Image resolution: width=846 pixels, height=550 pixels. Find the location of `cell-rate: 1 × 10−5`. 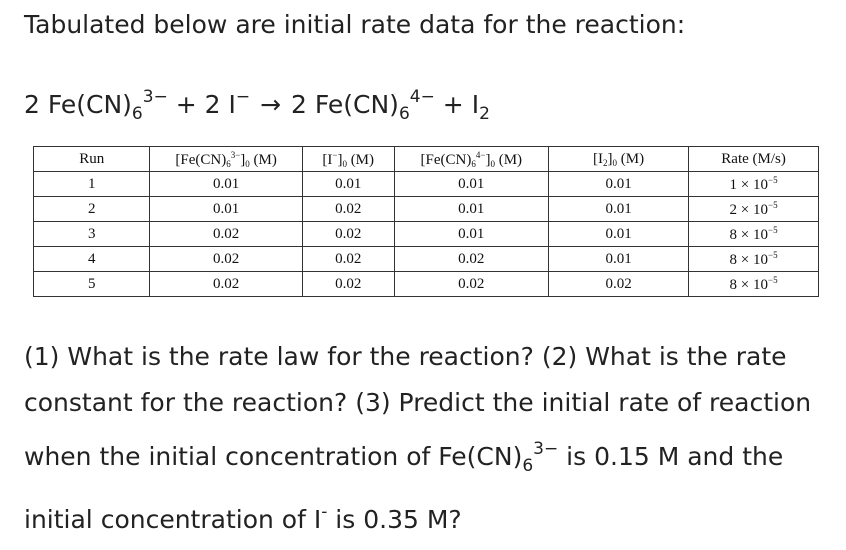

cell-rate: 1 × 10−5 is located at coordinates (753, 184).